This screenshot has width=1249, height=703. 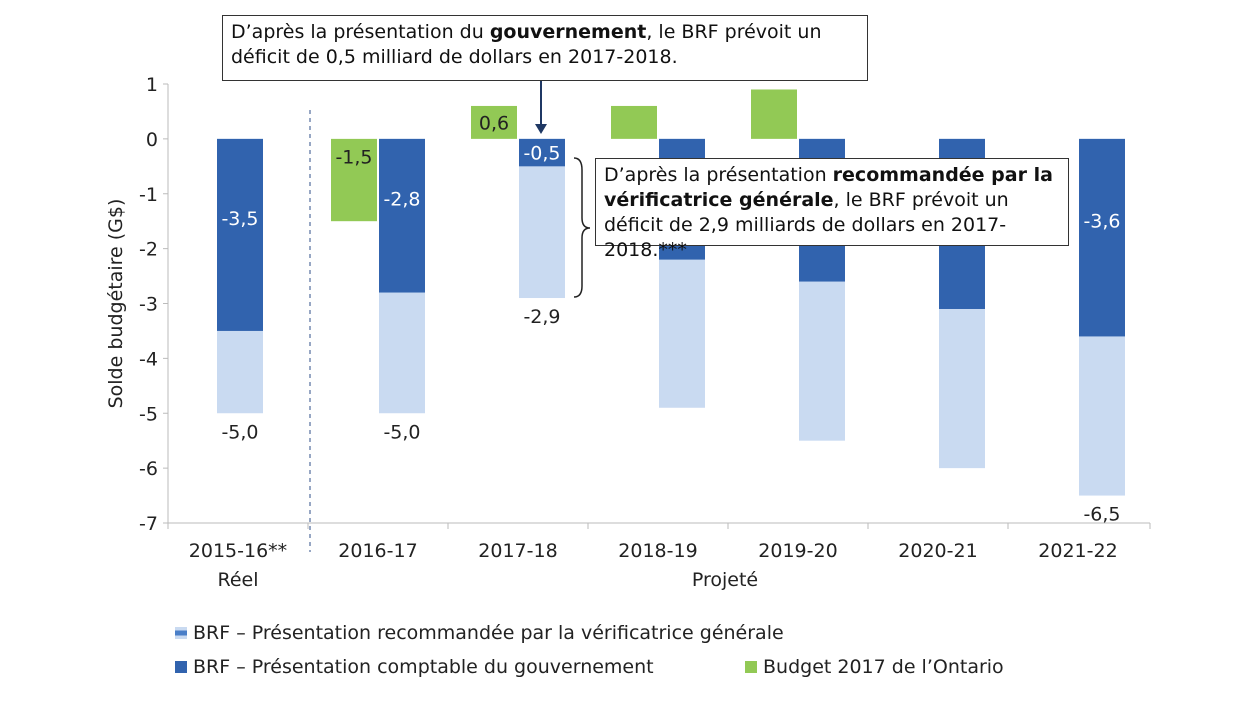 I want to click on x-tick-label: 2015-16**, so click(x=238, y=551).